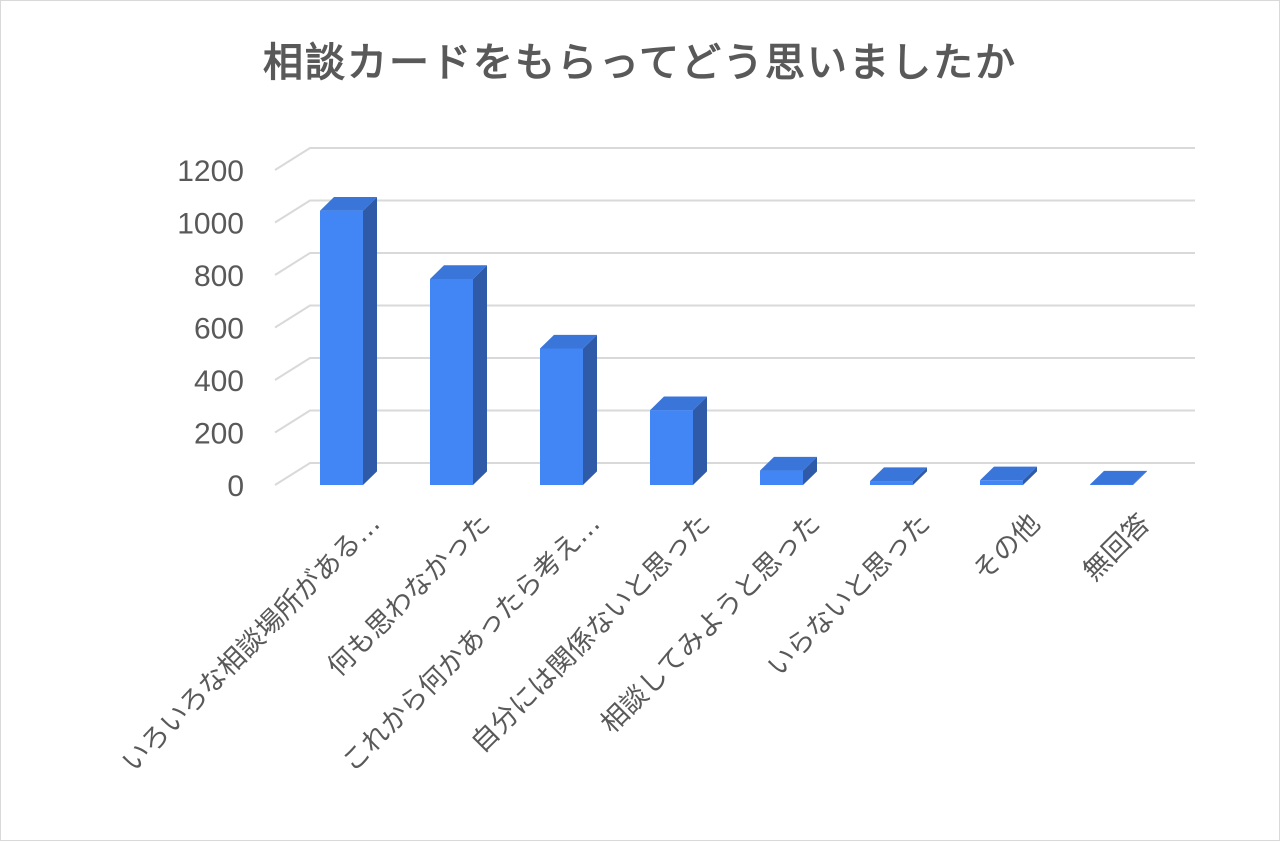  Describe the element at coordinates (219, 276) in the screenshot. I see `y-tick-label: 800` at that location.